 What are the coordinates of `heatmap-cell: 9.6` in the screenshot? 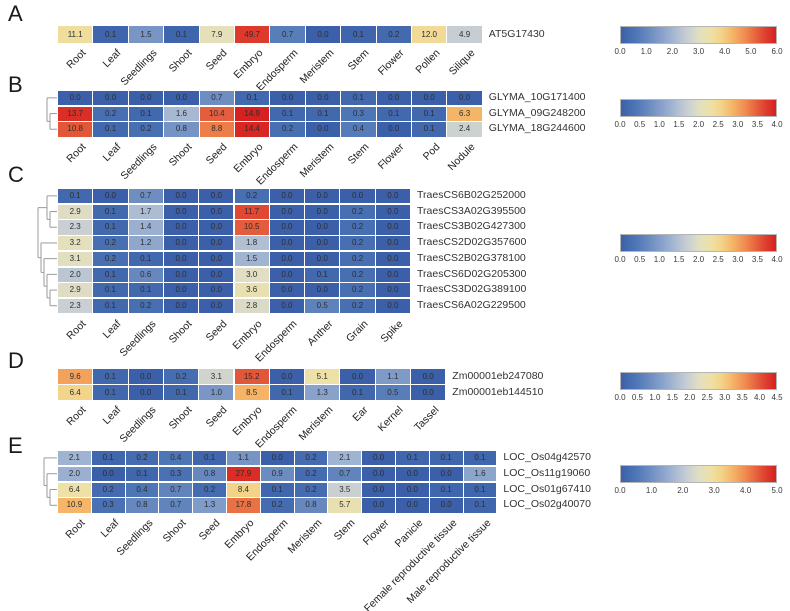 It's located at (75, 376).